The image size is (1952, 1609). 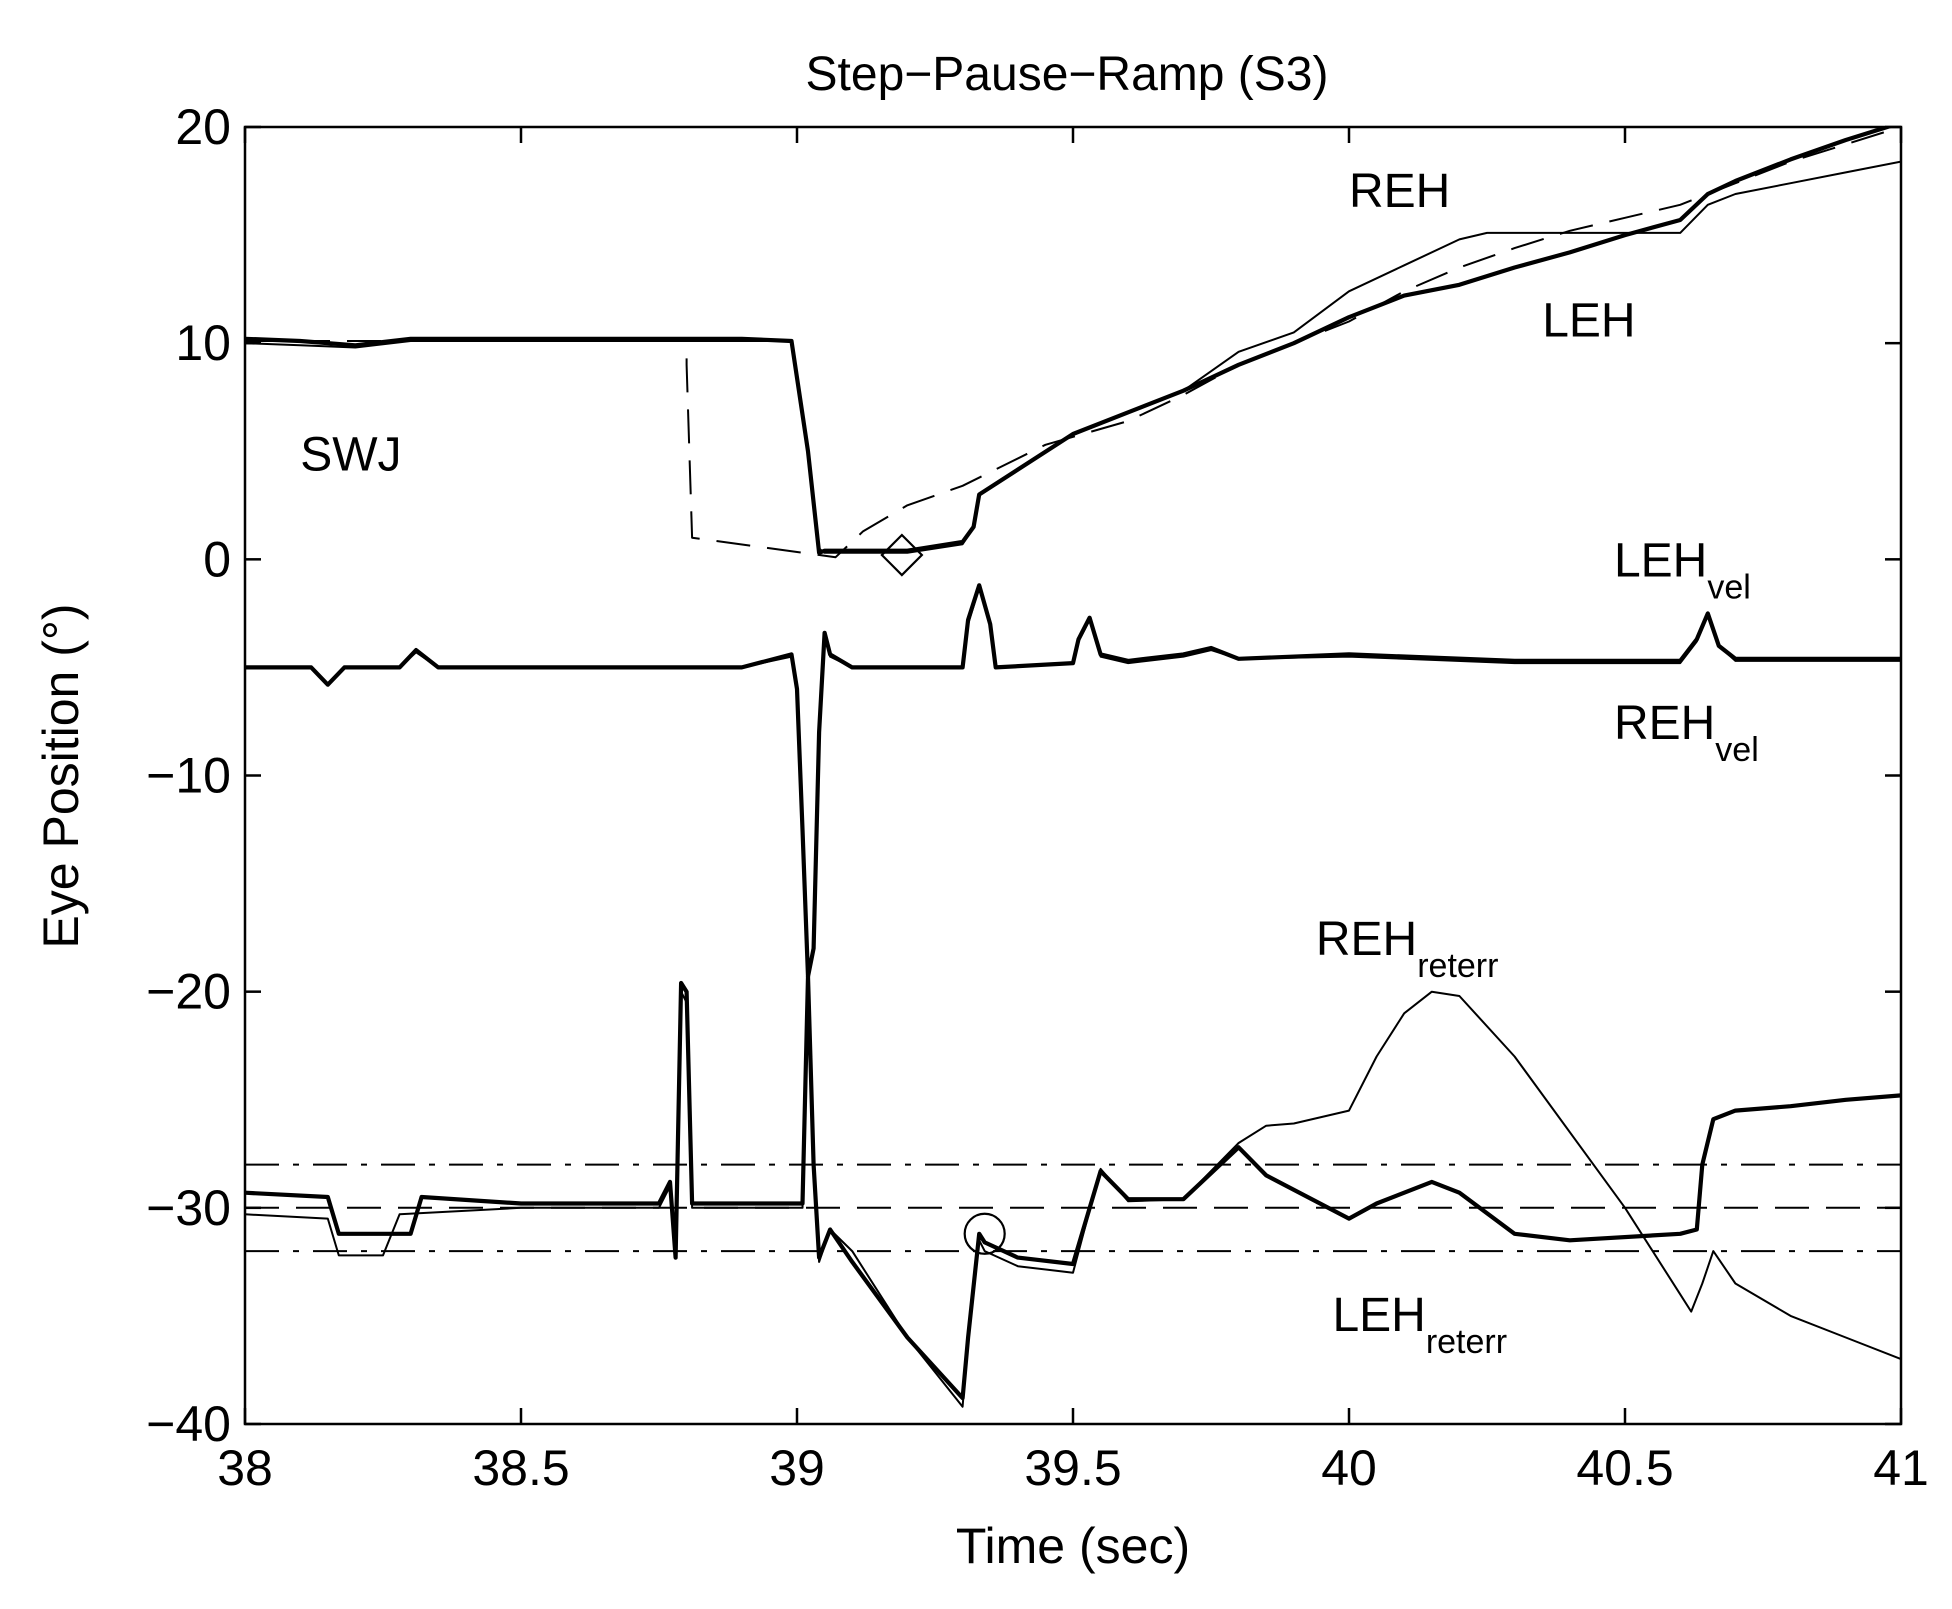 I want to click on annotation-label: LEH, so click(x=1588, y=321).